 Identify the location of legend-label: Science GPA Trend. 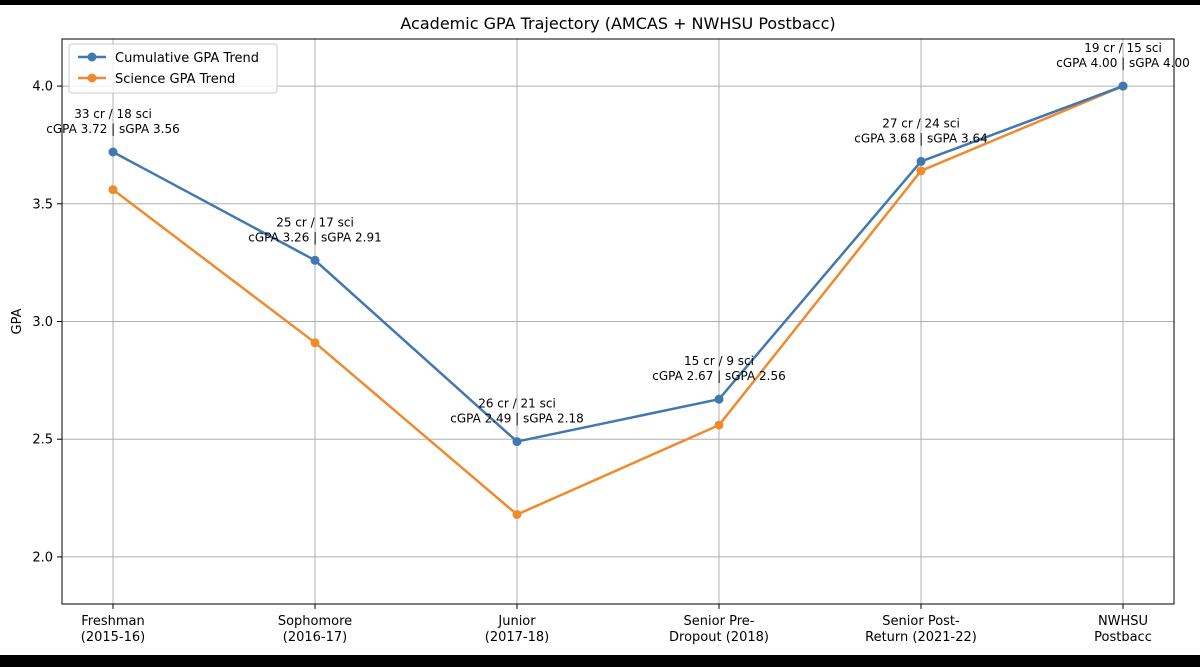
(175, 79).